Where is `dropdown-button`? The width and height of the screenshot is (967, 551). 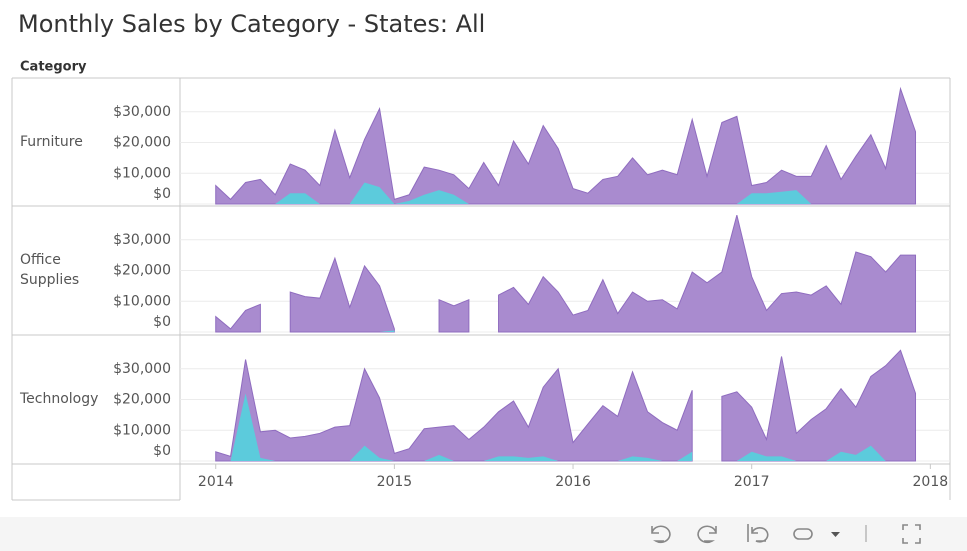
dropdown-button is located at coordinates (835, 534).